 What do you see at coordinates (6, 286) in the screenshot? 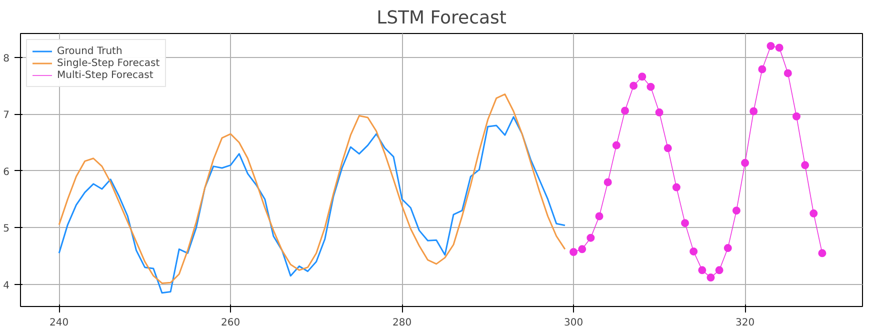
I see `y-tick-label: 4` at bounding box center [6, 286].